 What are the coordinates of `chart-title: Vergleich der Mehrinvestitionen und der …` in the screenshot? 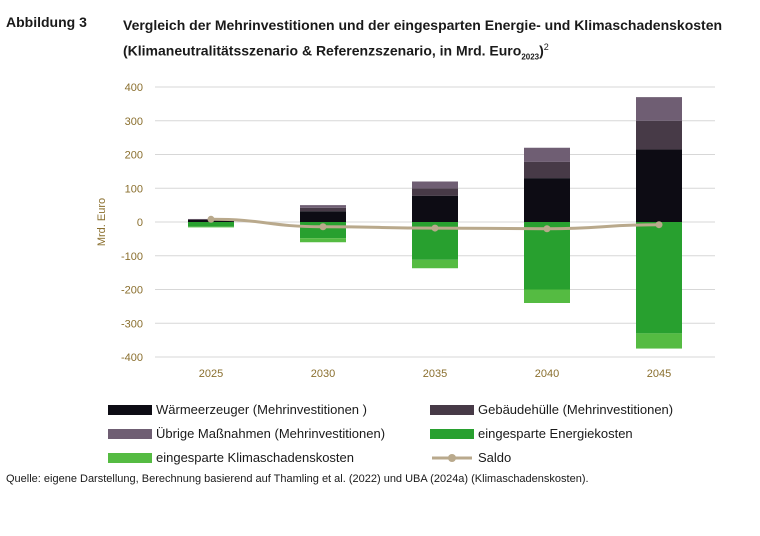 It's located at (438, 41).